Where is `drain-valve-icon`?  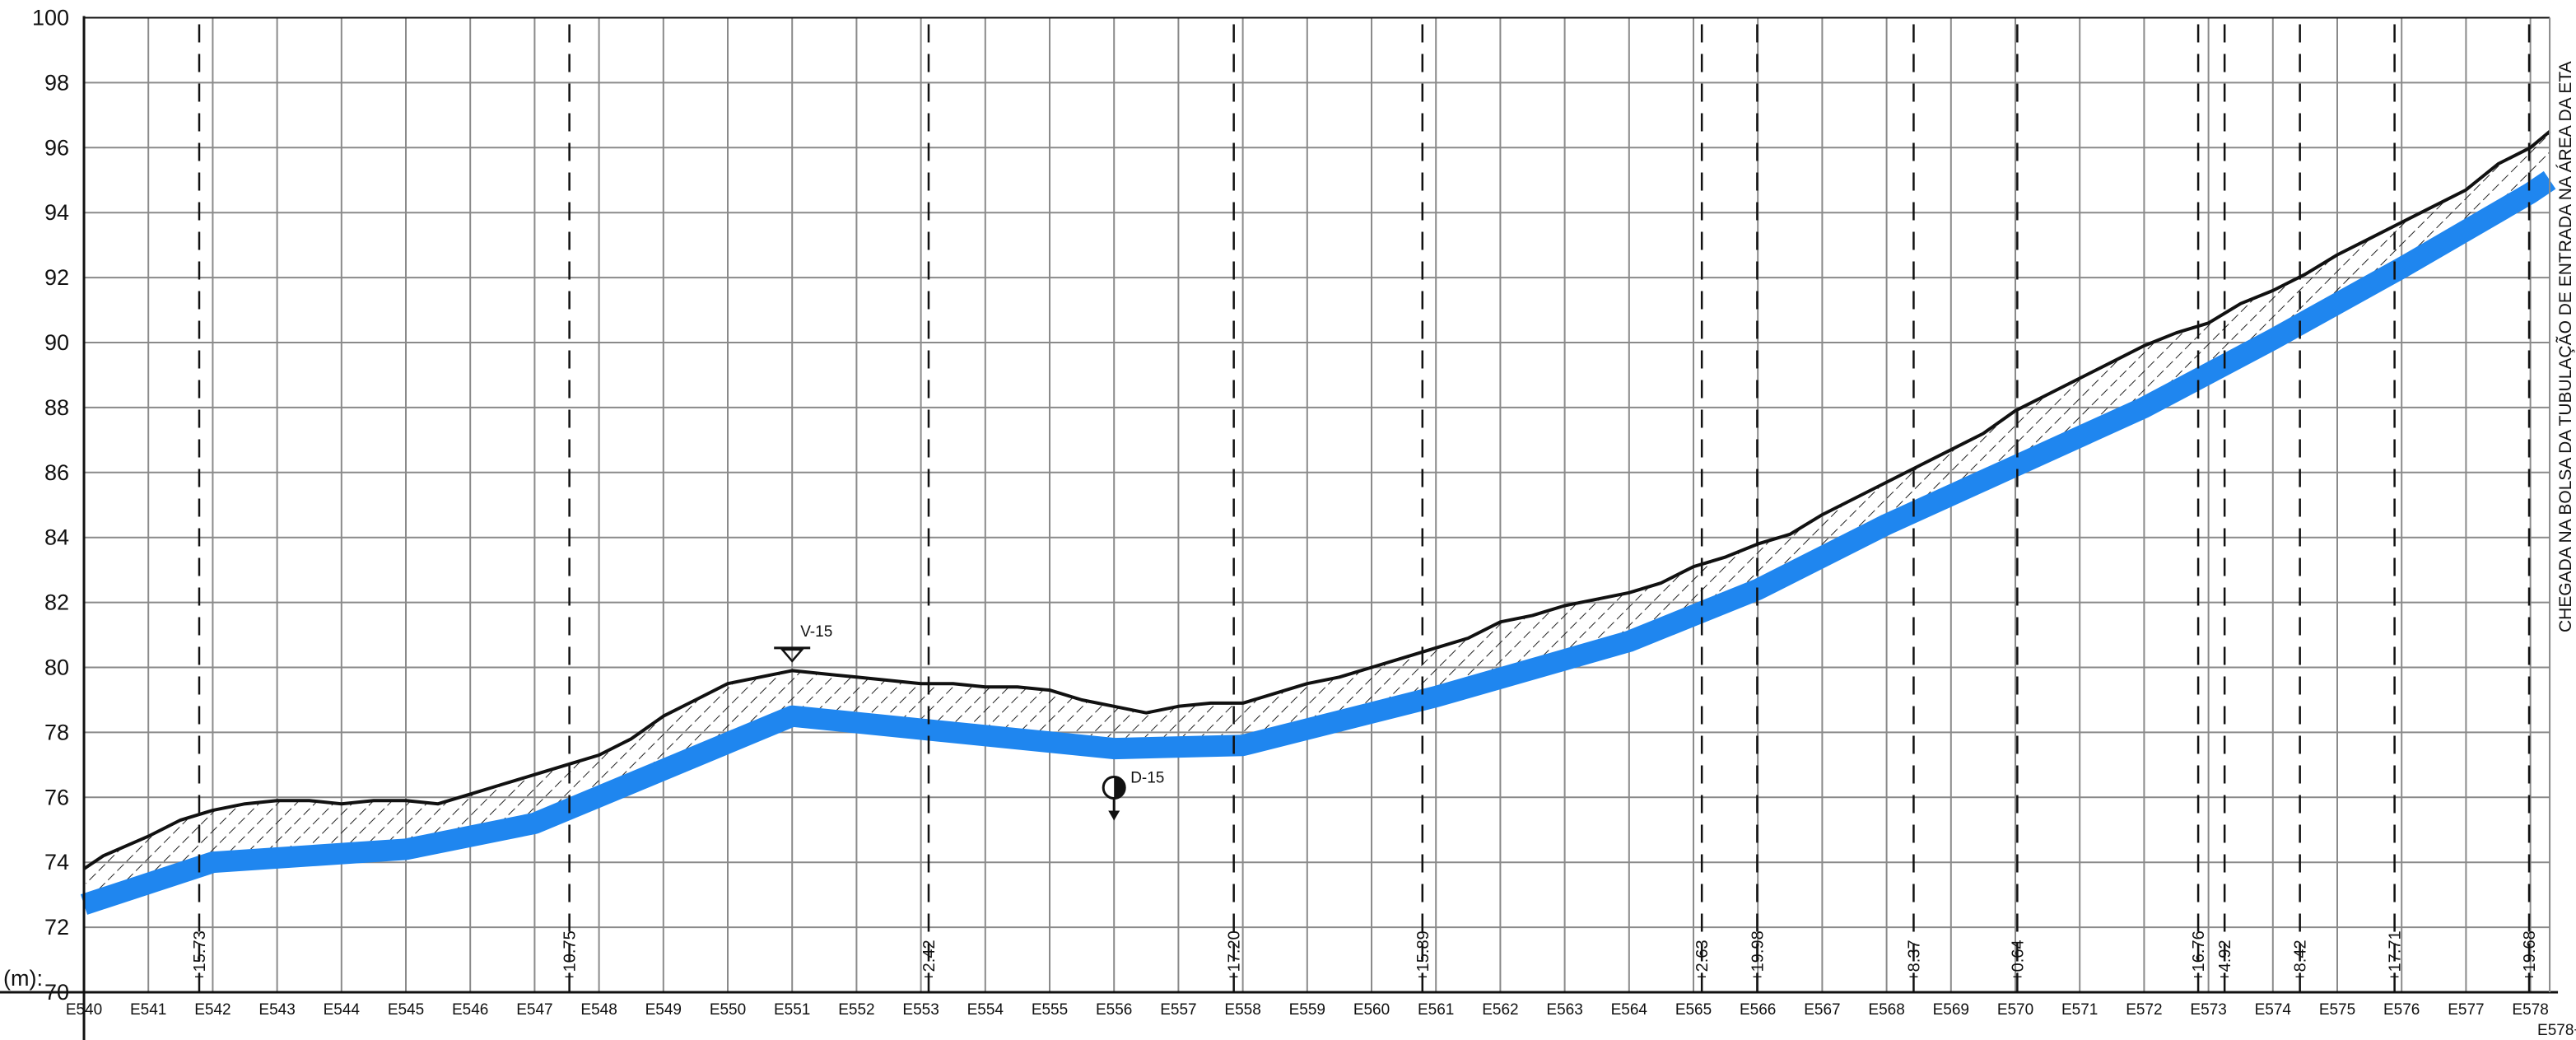
drain-valve-icon is located at coordinates (1114, 798).